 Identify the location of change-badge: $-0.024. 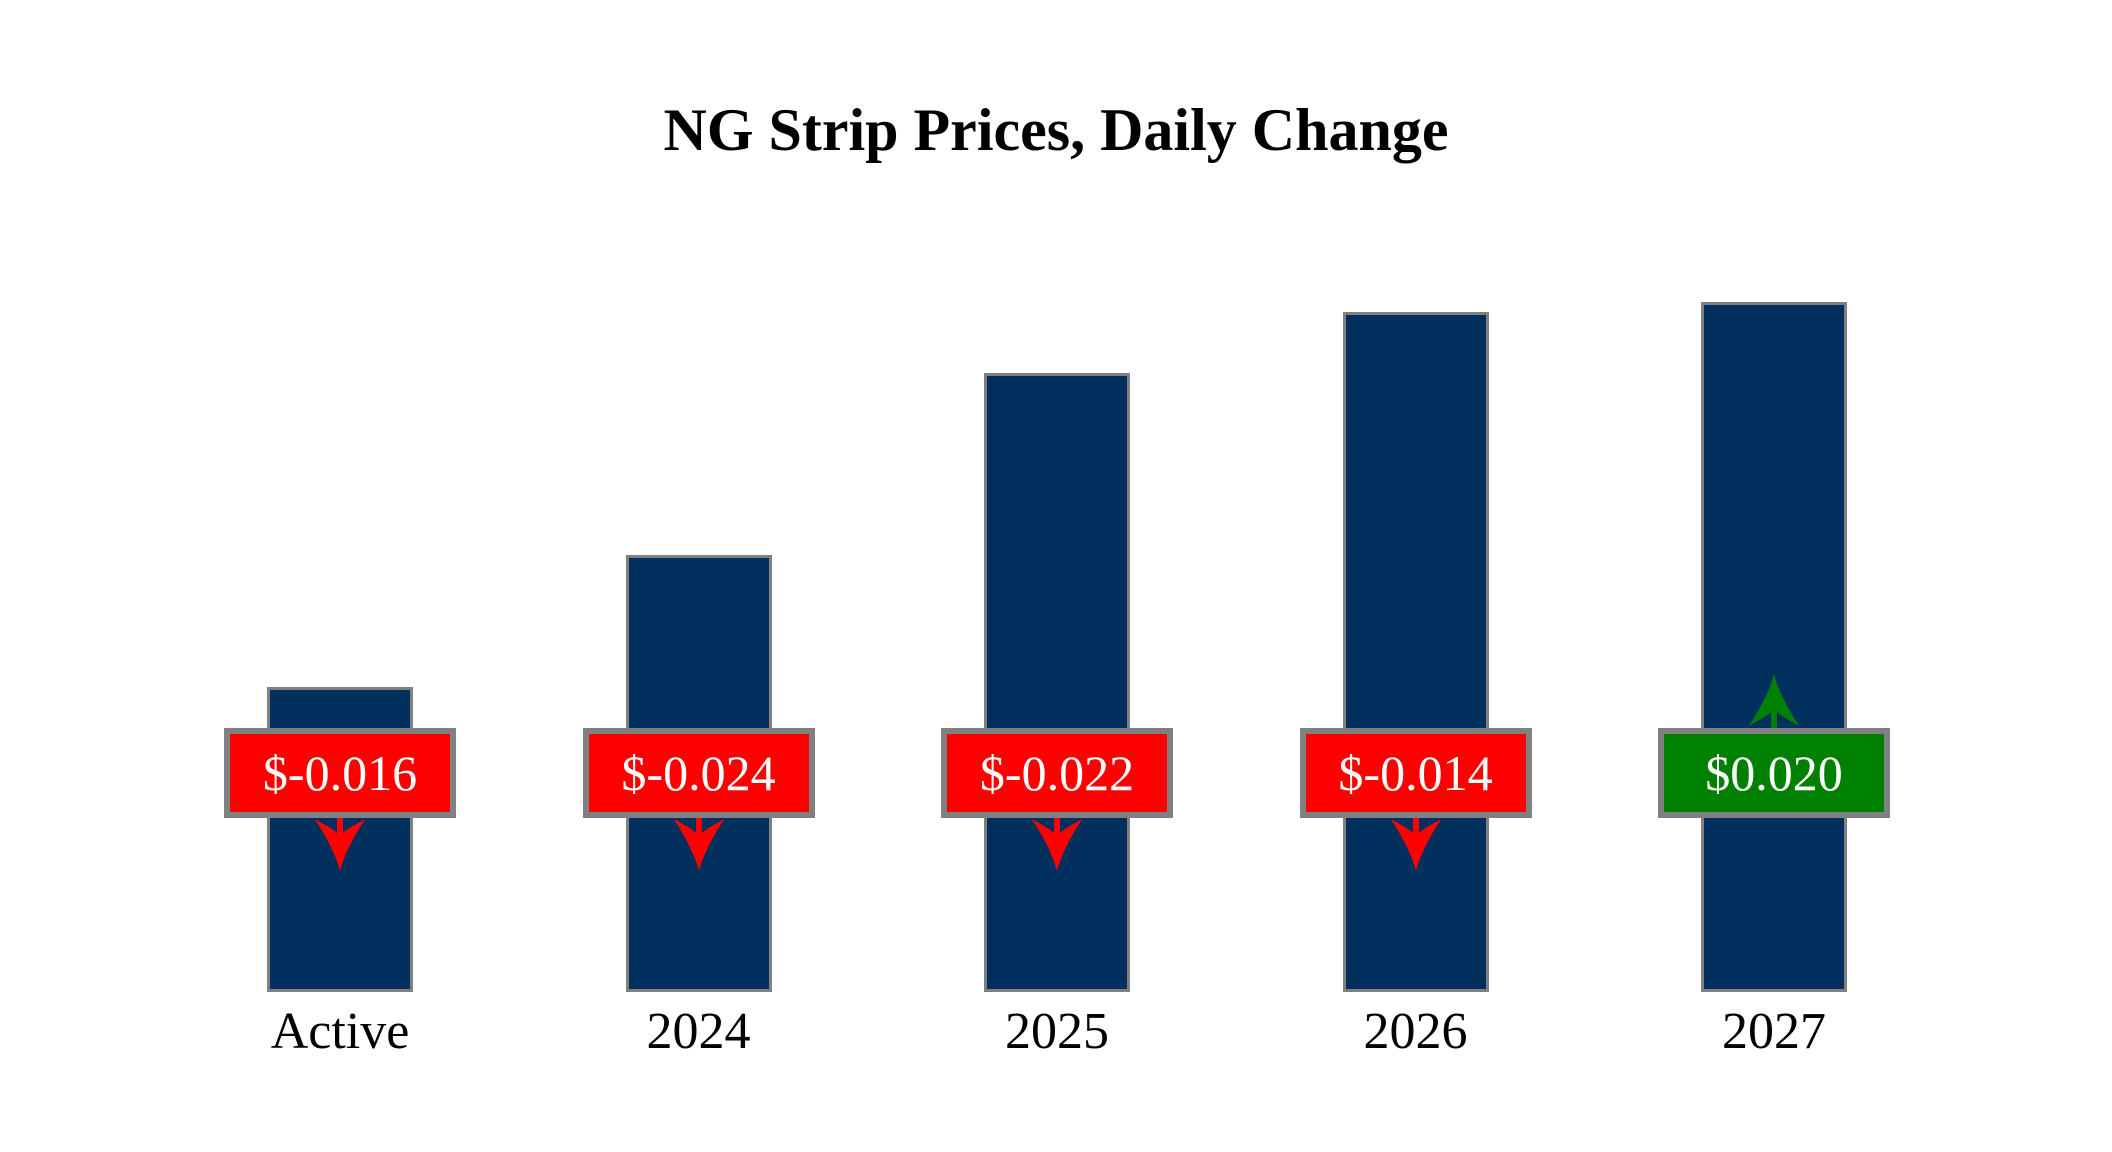
(698, 773).